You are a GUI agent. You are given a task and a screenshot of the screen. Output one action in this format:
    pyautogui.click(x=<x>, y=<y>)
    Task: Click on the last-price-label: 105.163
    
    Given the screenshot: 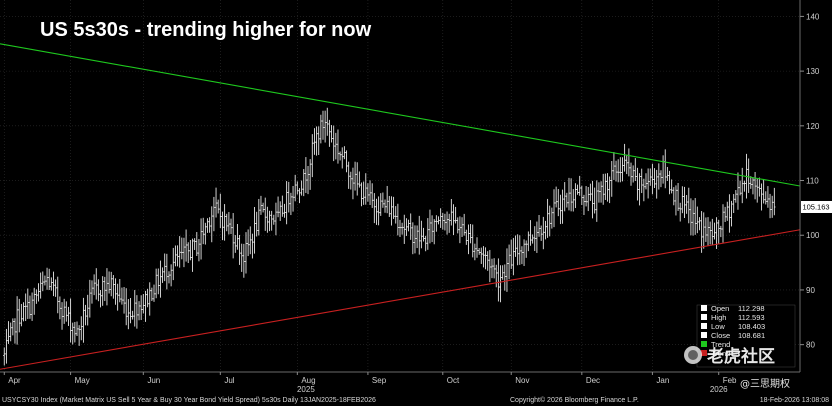 What is the action you would take?
    pyautogui.click(x=815, y=206)
    